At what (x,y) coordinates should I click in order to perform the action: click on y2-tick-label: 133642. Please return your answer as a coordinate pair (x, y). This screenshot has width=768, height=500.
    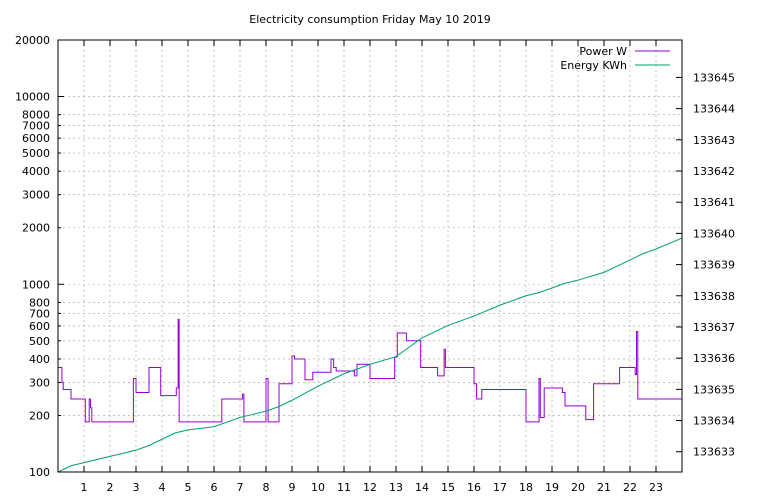
    Looking at the image, I should click on (714, 171).